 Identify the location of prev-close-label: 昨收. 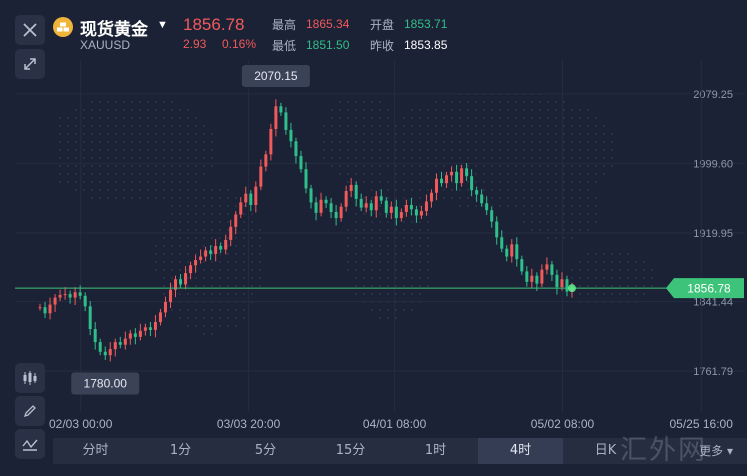
(382, 46).